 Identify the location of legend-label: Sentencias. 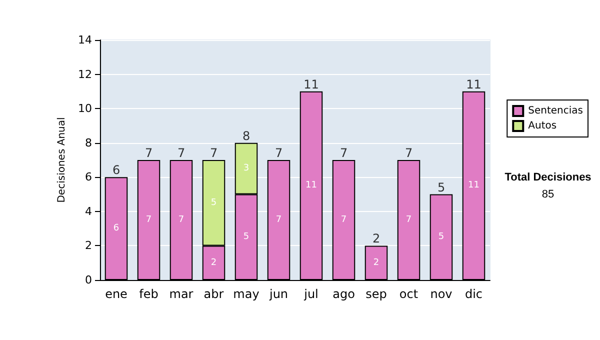
(556, 111).